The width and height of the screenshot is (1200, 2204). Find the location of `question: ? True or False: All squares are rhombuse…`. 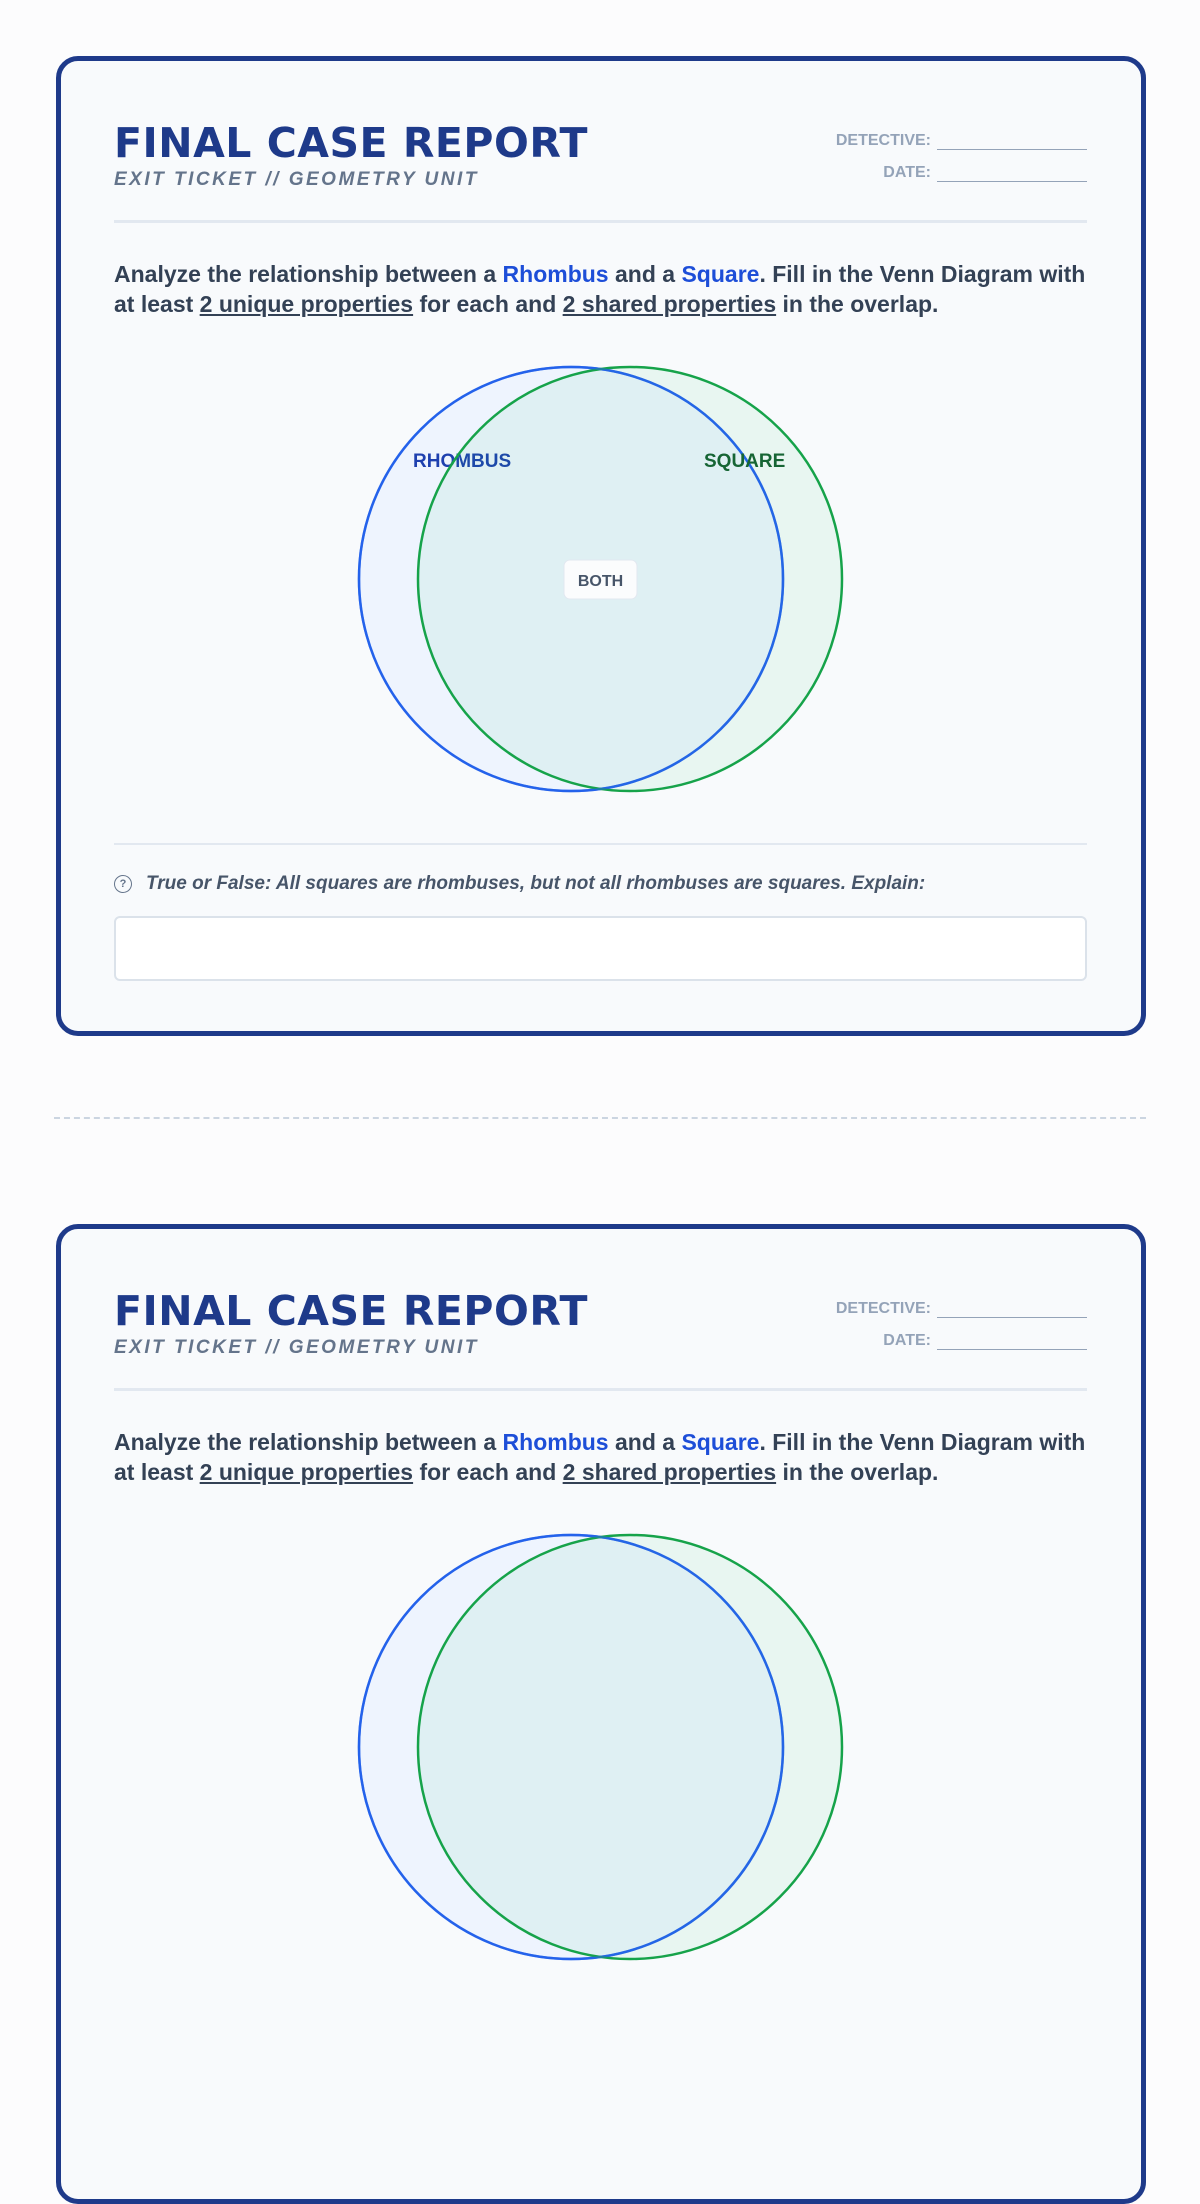

question: ? True or False: All squares are rhombuse… is located at coordinates (519, 884).